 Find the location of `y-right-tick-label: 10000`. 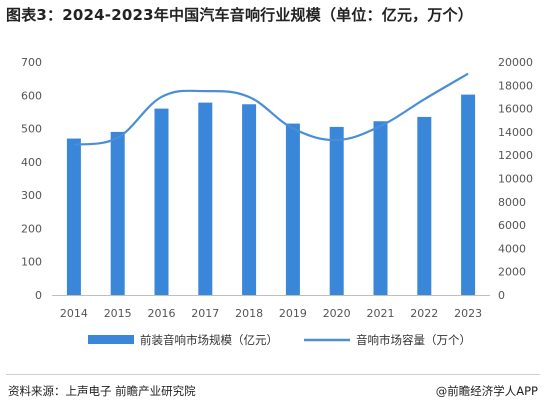

y-right-tick-label: 10000 is located at coordinates (515, 179).